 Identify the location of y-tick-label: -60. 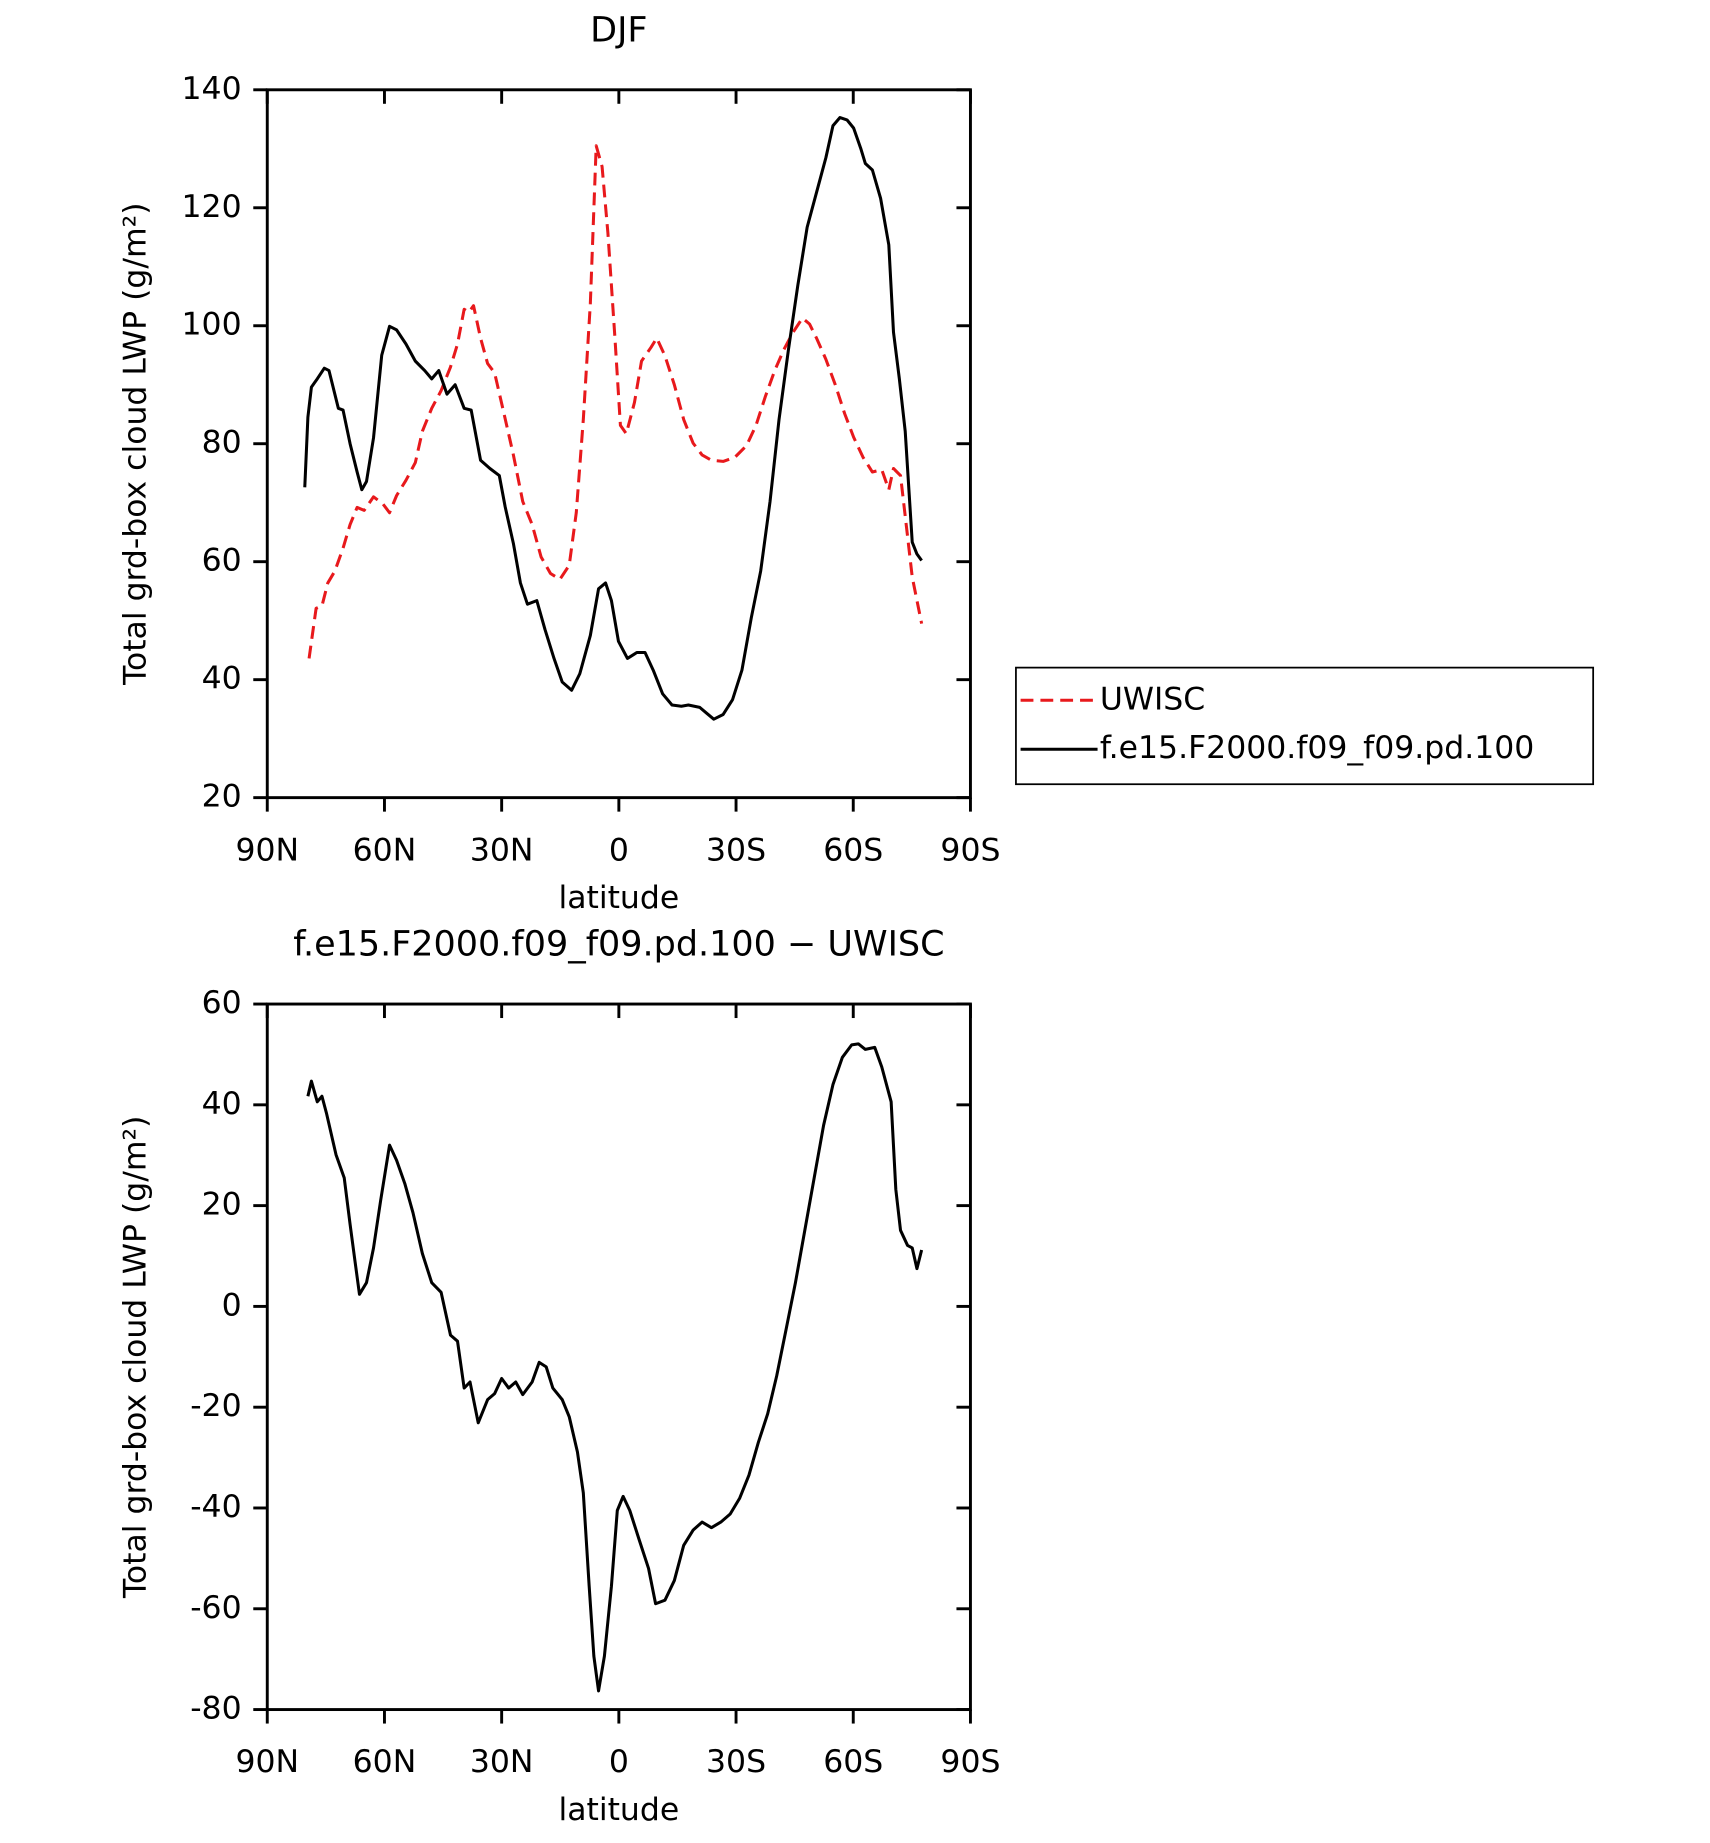
(215, 1608).